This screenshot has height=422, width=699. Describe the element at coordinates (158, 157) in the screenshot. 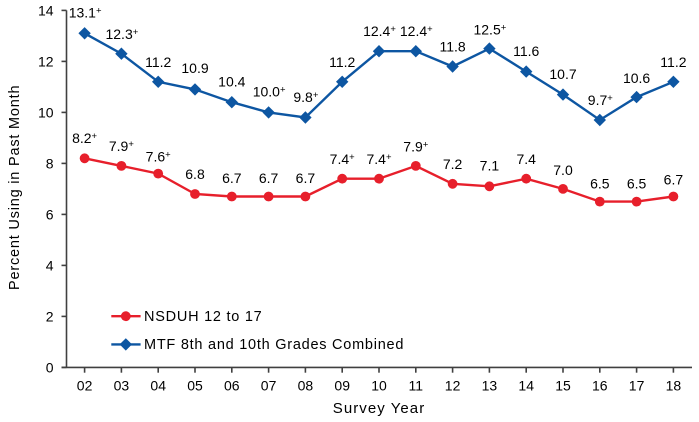

I see `svg-text: 7.6+` at that location.